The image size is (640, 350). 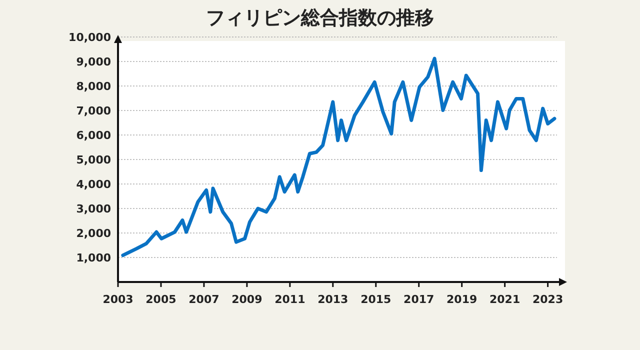 I want to click on y-tick-label: 3,000, so click(x=94, y=209).